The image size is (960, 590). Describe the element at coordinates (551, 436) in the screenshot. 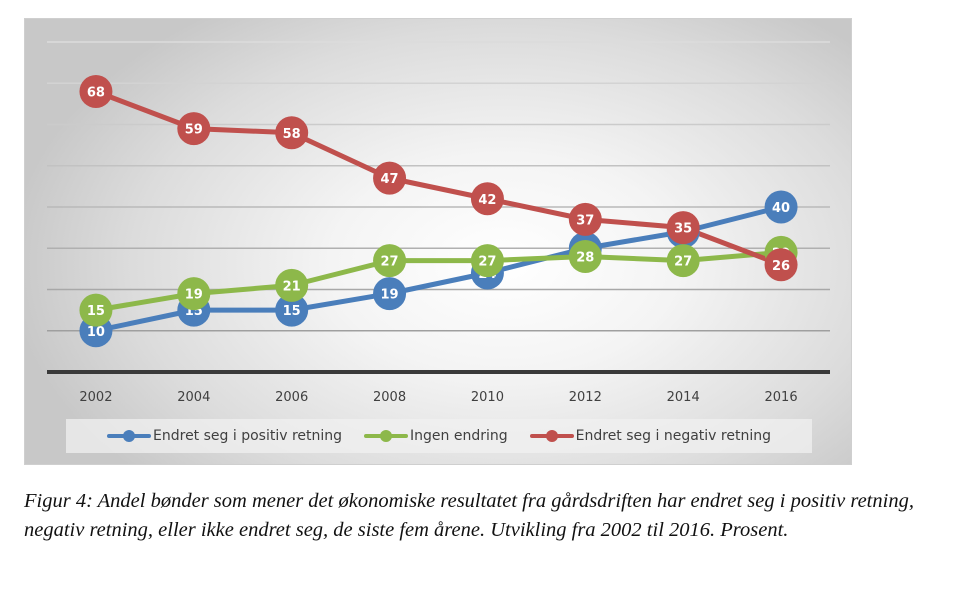

I see `legend-swatch-red-line-icon` at that location.